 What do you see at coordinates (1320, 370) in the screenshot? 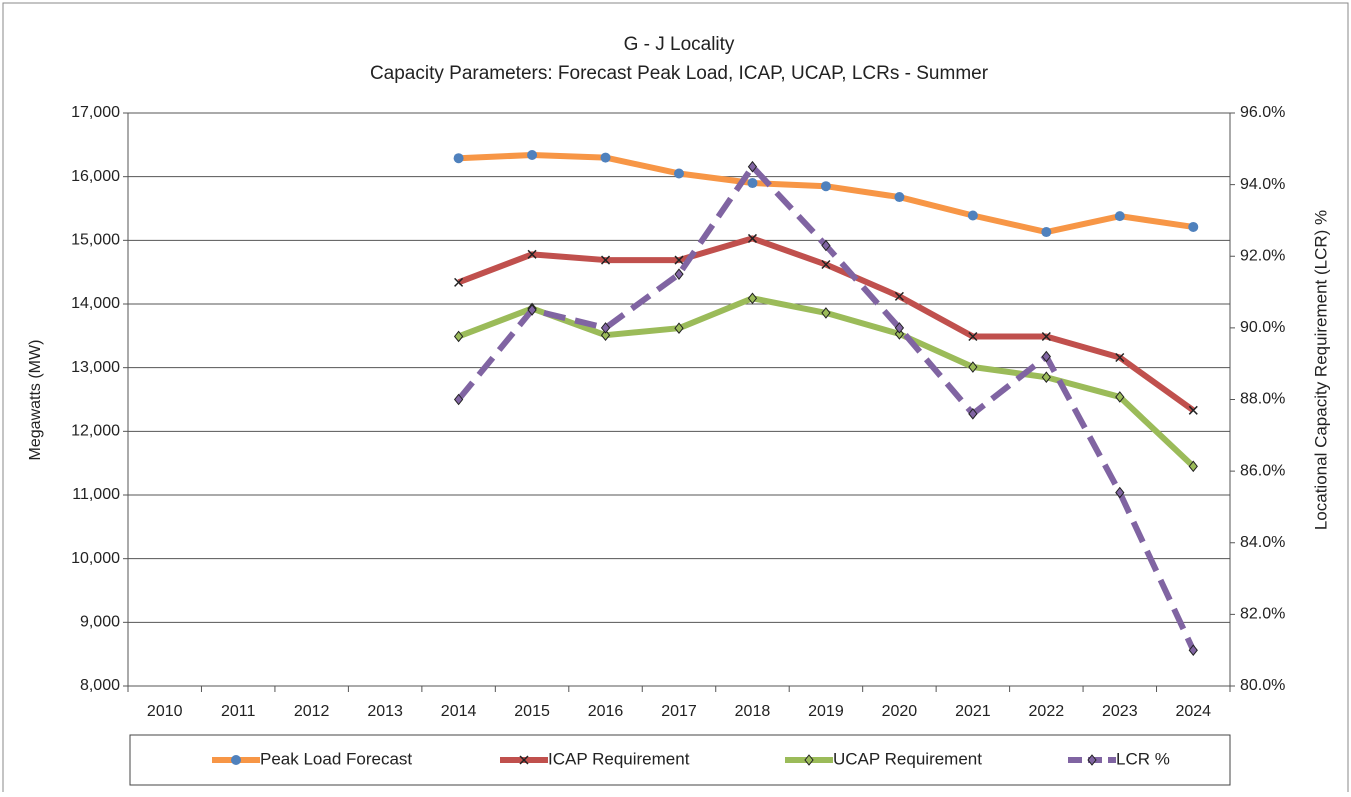
I see `y2-axis-title: Locational Capacity Requirement (LCR) %` at bounding box center [1320, 370].